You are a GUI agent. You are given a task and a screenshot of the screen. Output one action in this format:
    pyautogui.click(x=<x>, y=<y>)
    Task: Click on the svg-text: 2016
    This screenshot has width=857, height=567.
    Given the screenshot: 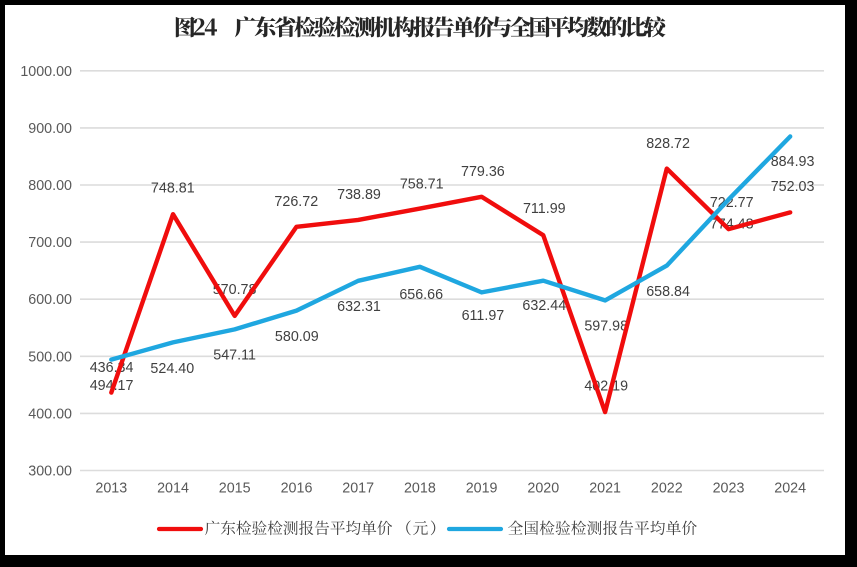 What is the action you would take?
    pyautogui.click(x=297, y=489)
    